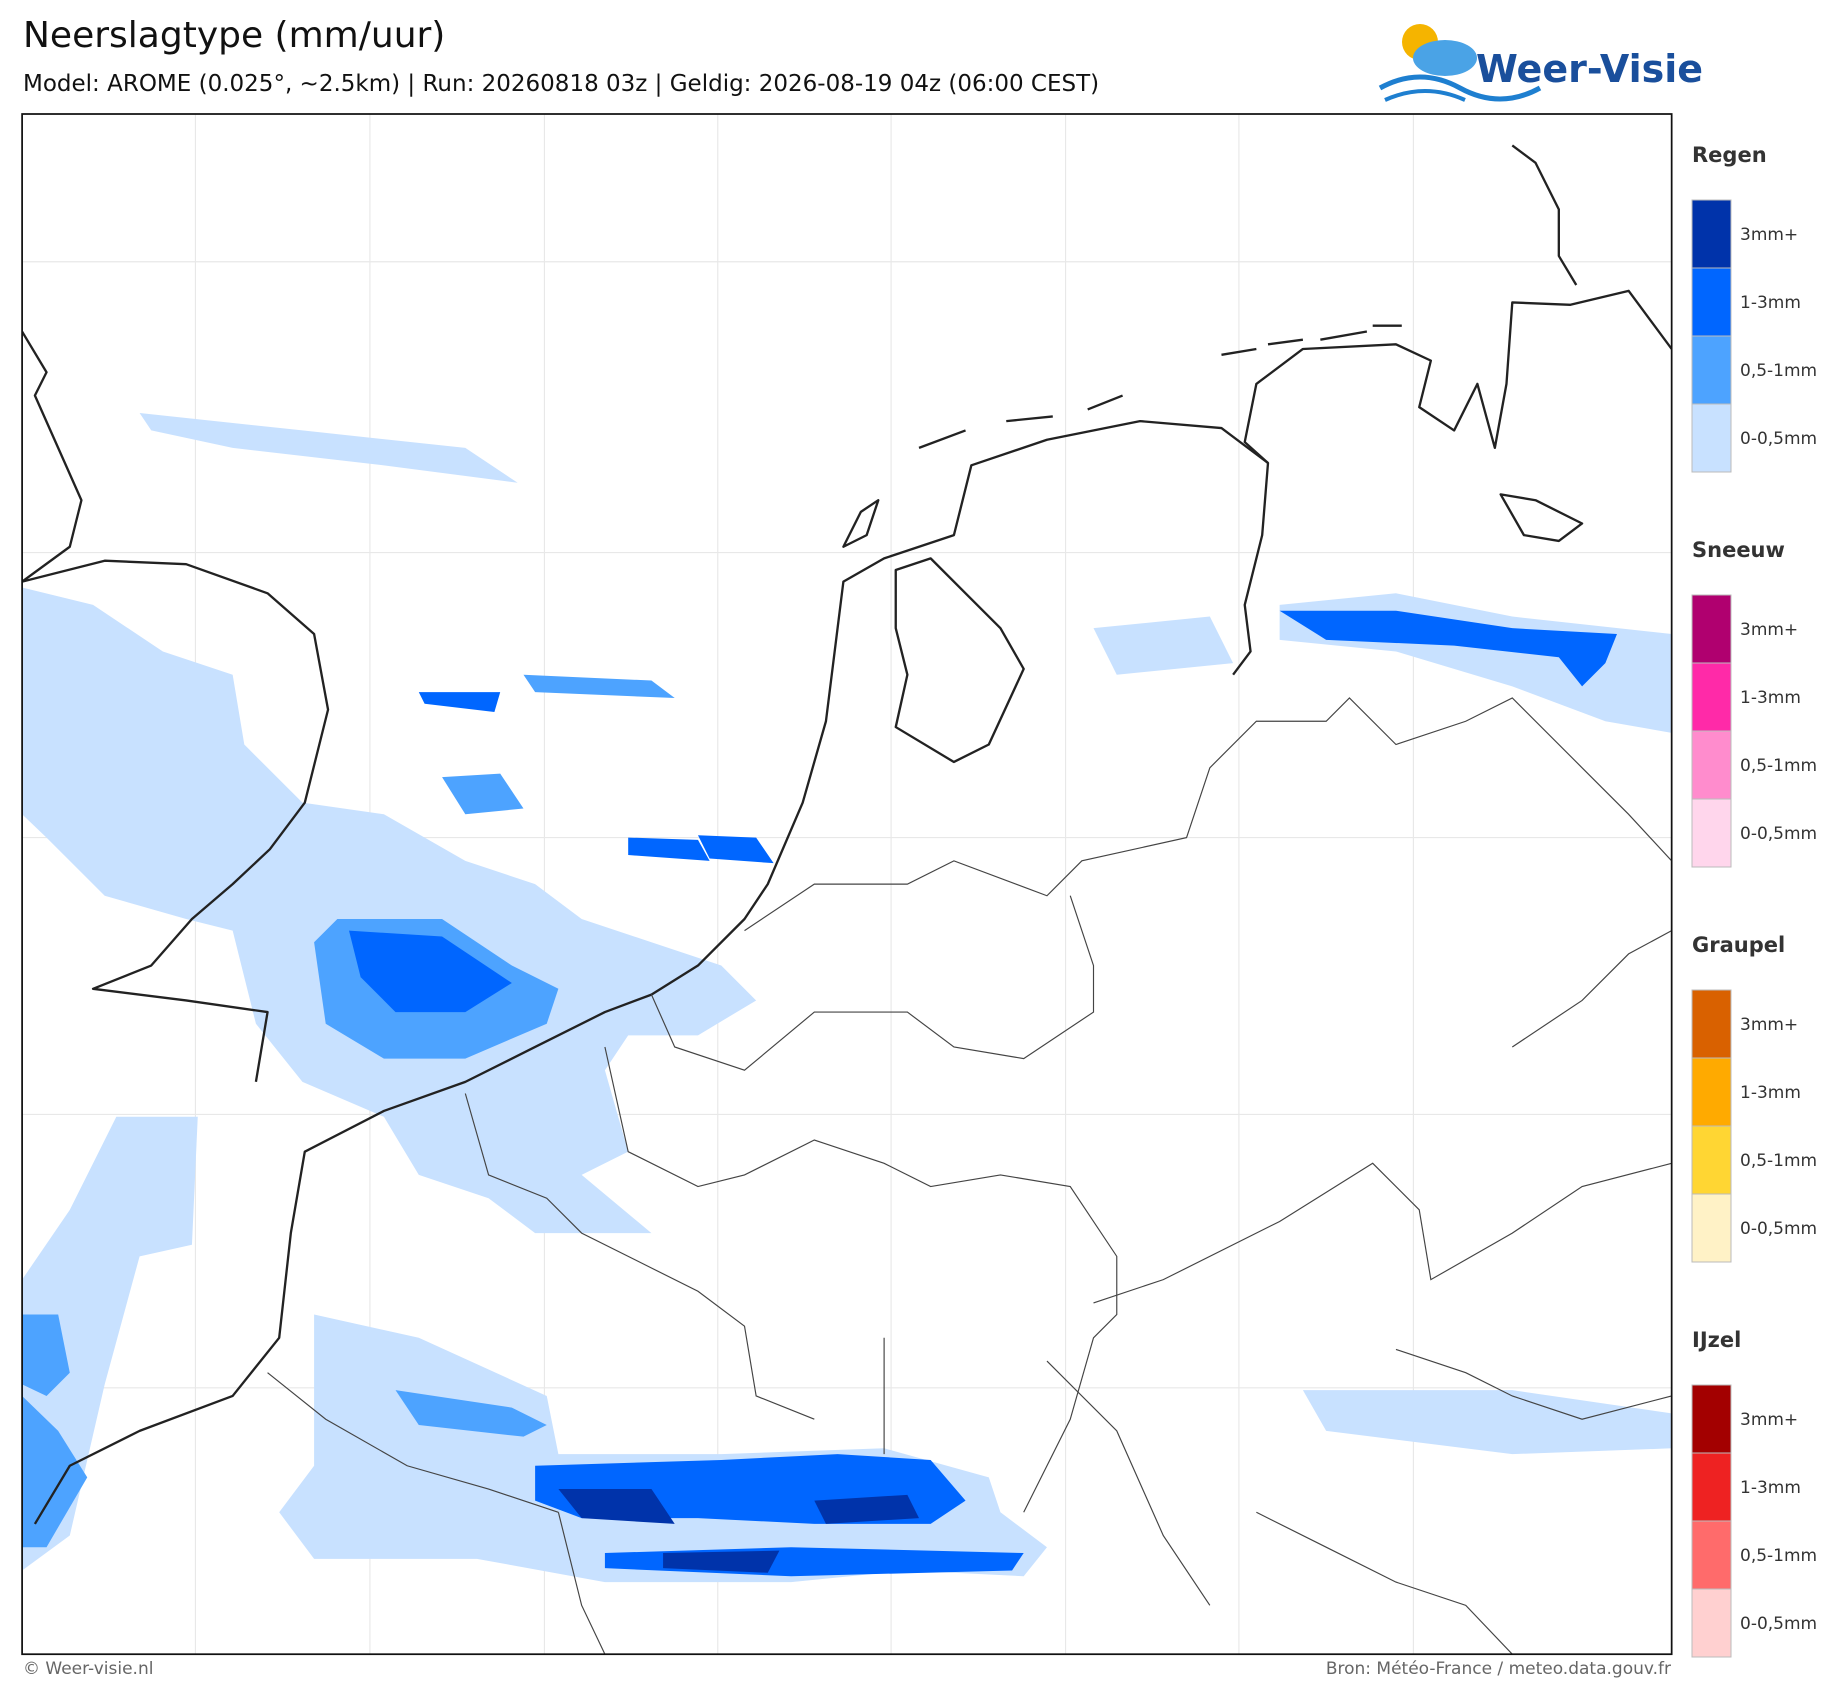 Image resolution: width=1824 pixels, height=1681 pixels. What do you see at coordinates (1498, 1669) in the screenshot?
I see `footer-right: Bron: Météo-France / meteo.data.gouv.fr` at bounding box center [1498, 1669].